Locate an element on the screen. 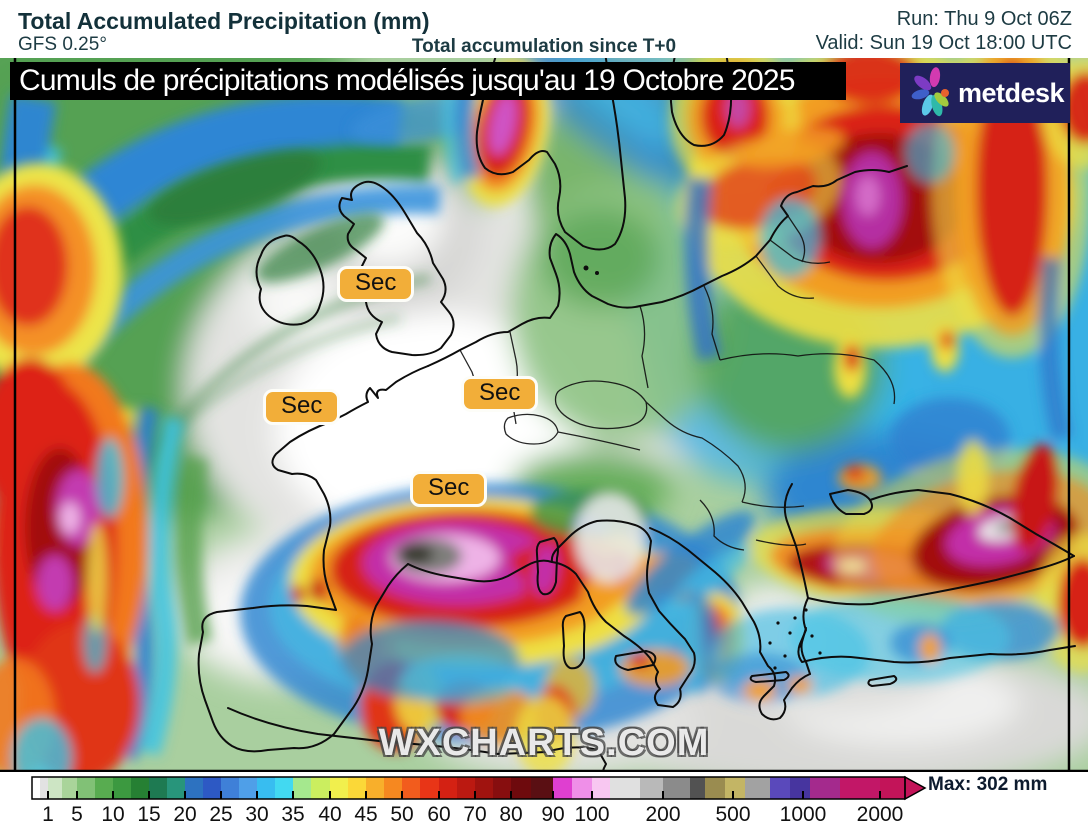 This screenshot has height=835, width=1088. svg-text: 90 is located at coordinates (552, 814).